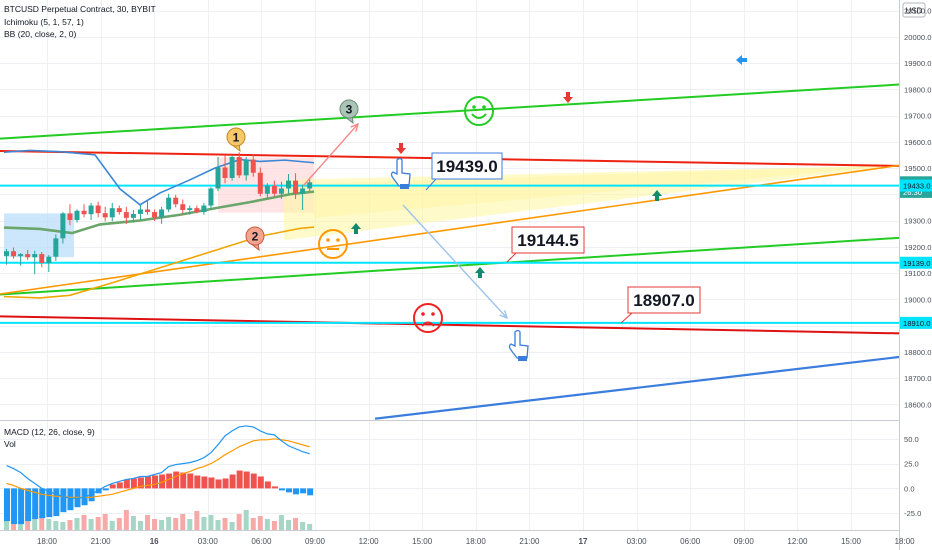  Describe the element at coordinates (917, 63) in the screenshot. I see `price-tick-label: 19900.0` at that location.